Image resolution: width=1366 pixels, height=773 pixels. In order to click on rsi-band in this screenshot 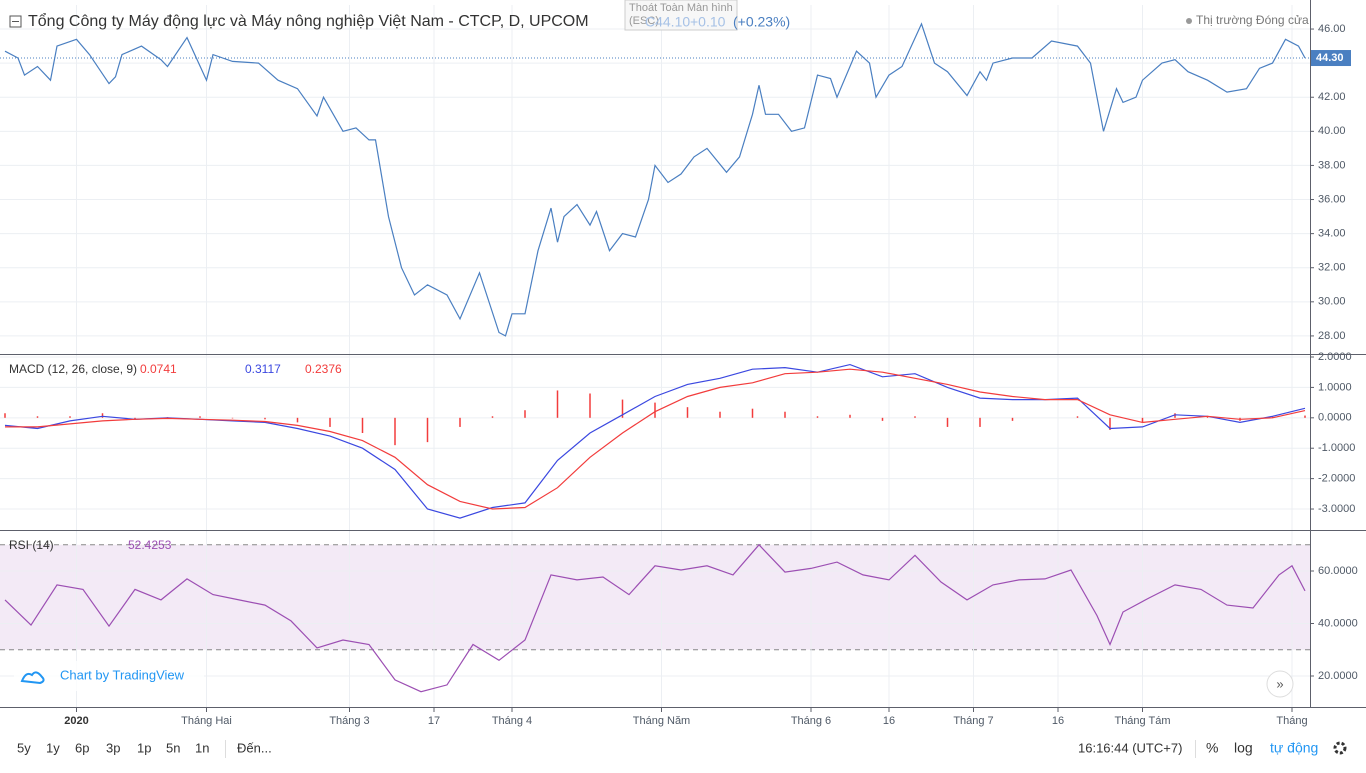, I will do `click(655, 597)`.